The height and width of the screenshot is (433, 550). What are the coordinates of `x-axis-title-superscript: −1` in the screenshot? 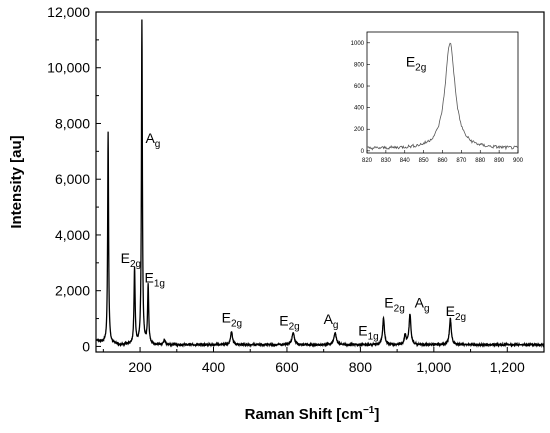 It's located at (369, 410).